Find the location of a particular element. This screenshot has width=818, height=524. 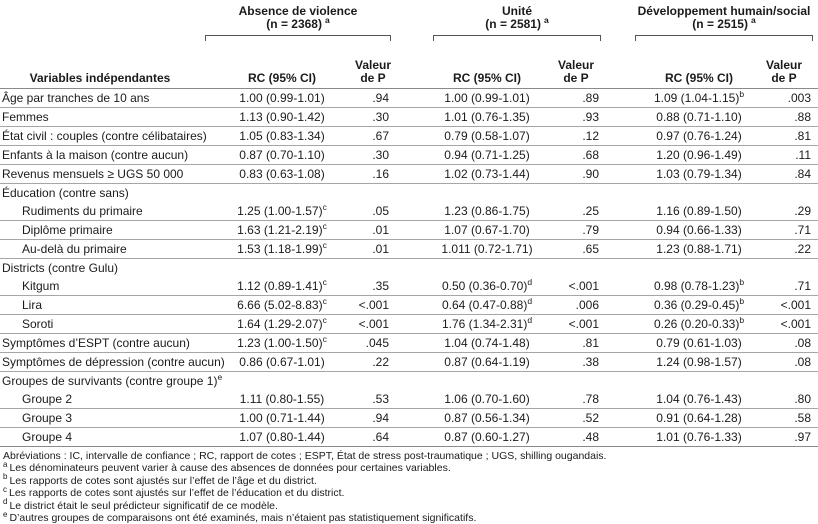

rc-cell: 0.98 (0.78-1.23)b is located at coordinates (690, 286).